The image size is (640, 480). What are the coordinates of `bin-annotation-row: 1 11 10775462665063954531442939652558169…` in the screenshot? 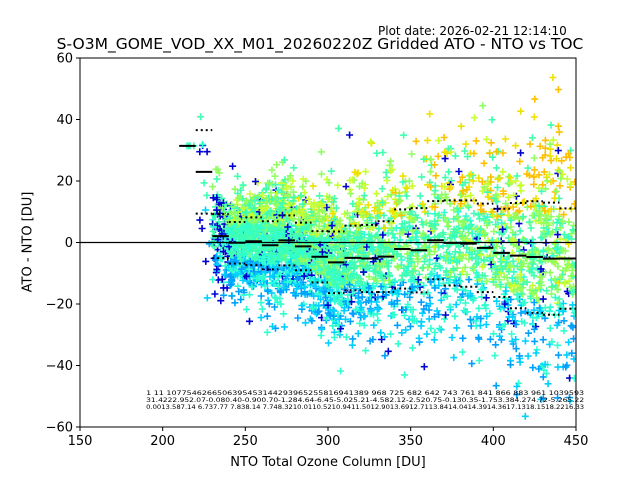 It's located at (365, 393).